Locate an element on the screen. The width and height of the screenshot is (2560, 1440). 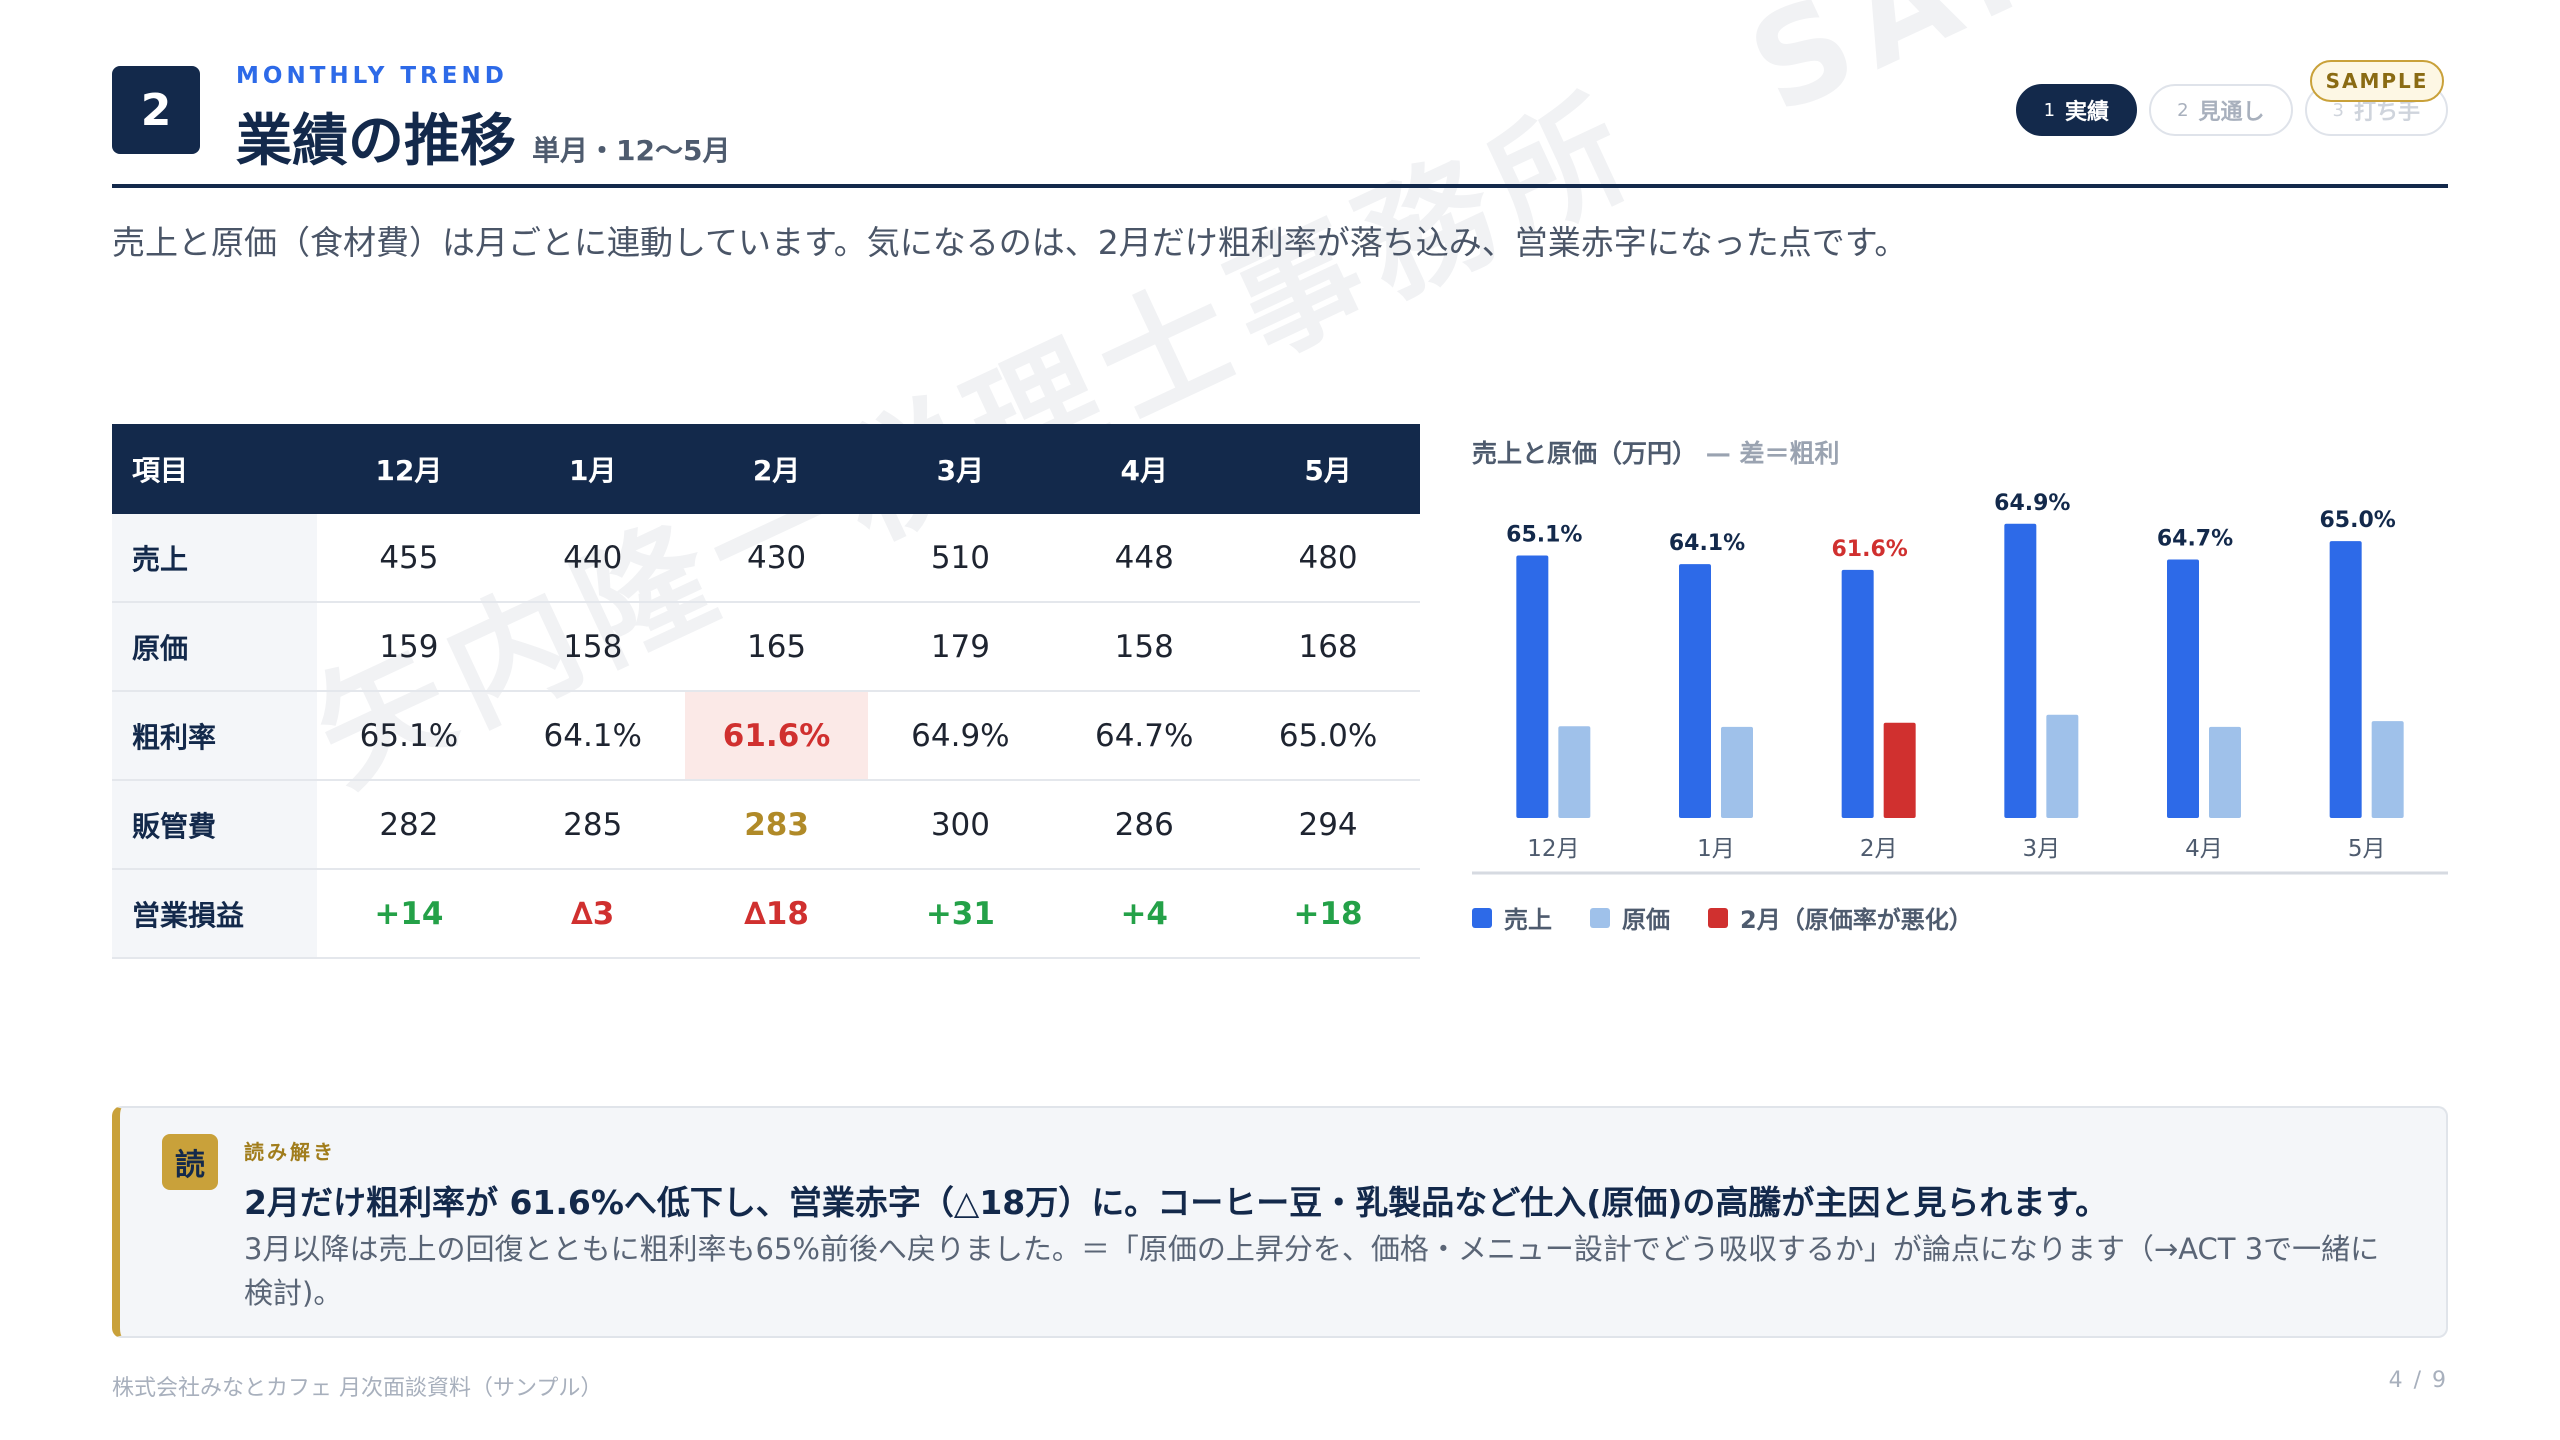
x-tick-label: 2月 is located at coordinates (1879, 849).